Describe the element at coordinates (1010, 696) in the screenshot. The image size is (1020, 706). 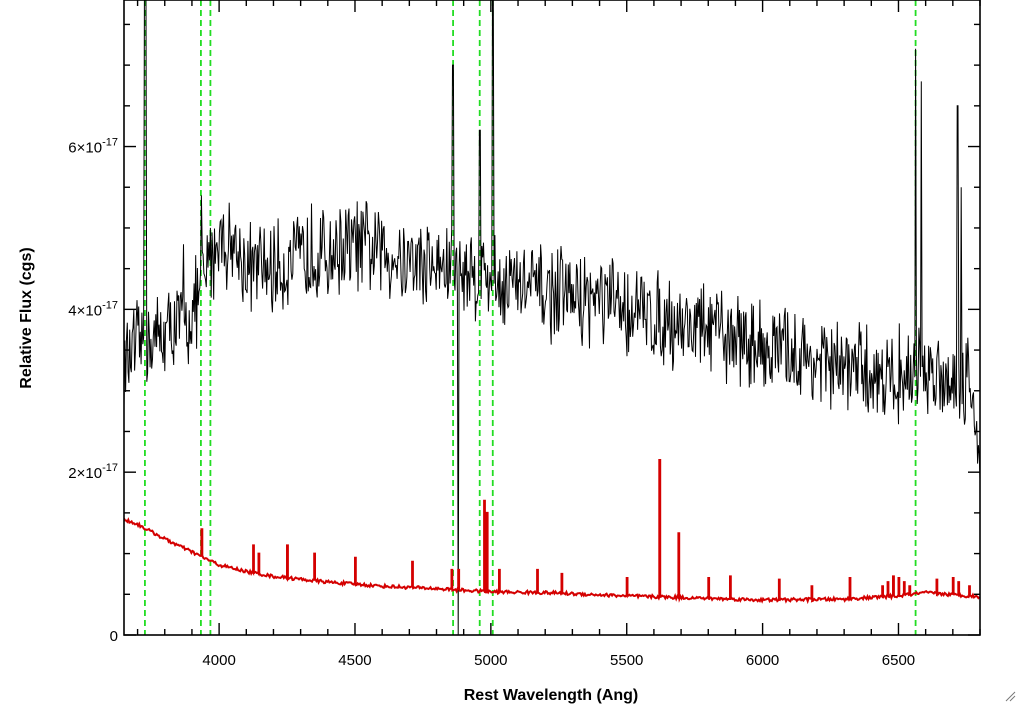
I see `resize-grip-icon` at that location.